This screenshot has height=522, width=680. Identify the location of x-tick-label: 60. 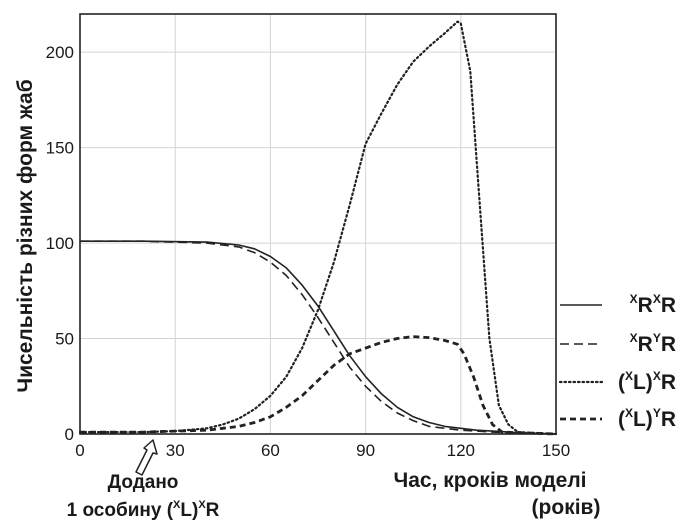
(270, 450).